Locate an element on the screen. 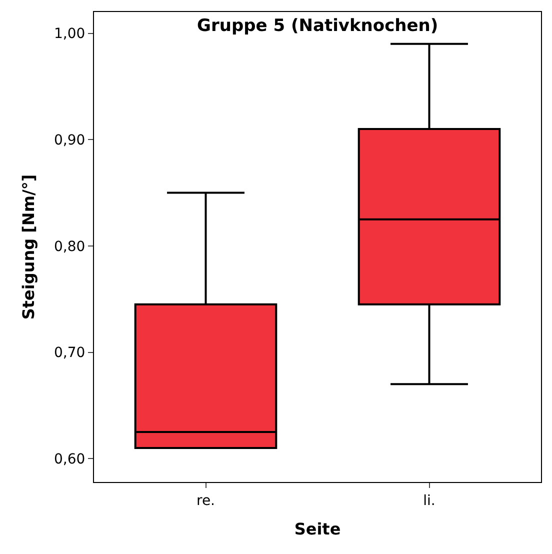 The image size is (552, 554). y-tick-label: 0,80 is located at coordinates (70, 246).